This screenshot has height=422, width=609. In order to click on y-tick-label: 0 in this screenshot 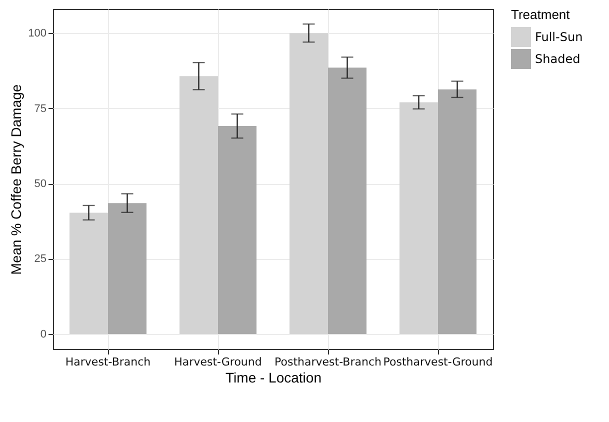, I will do `click(43, 334)`.